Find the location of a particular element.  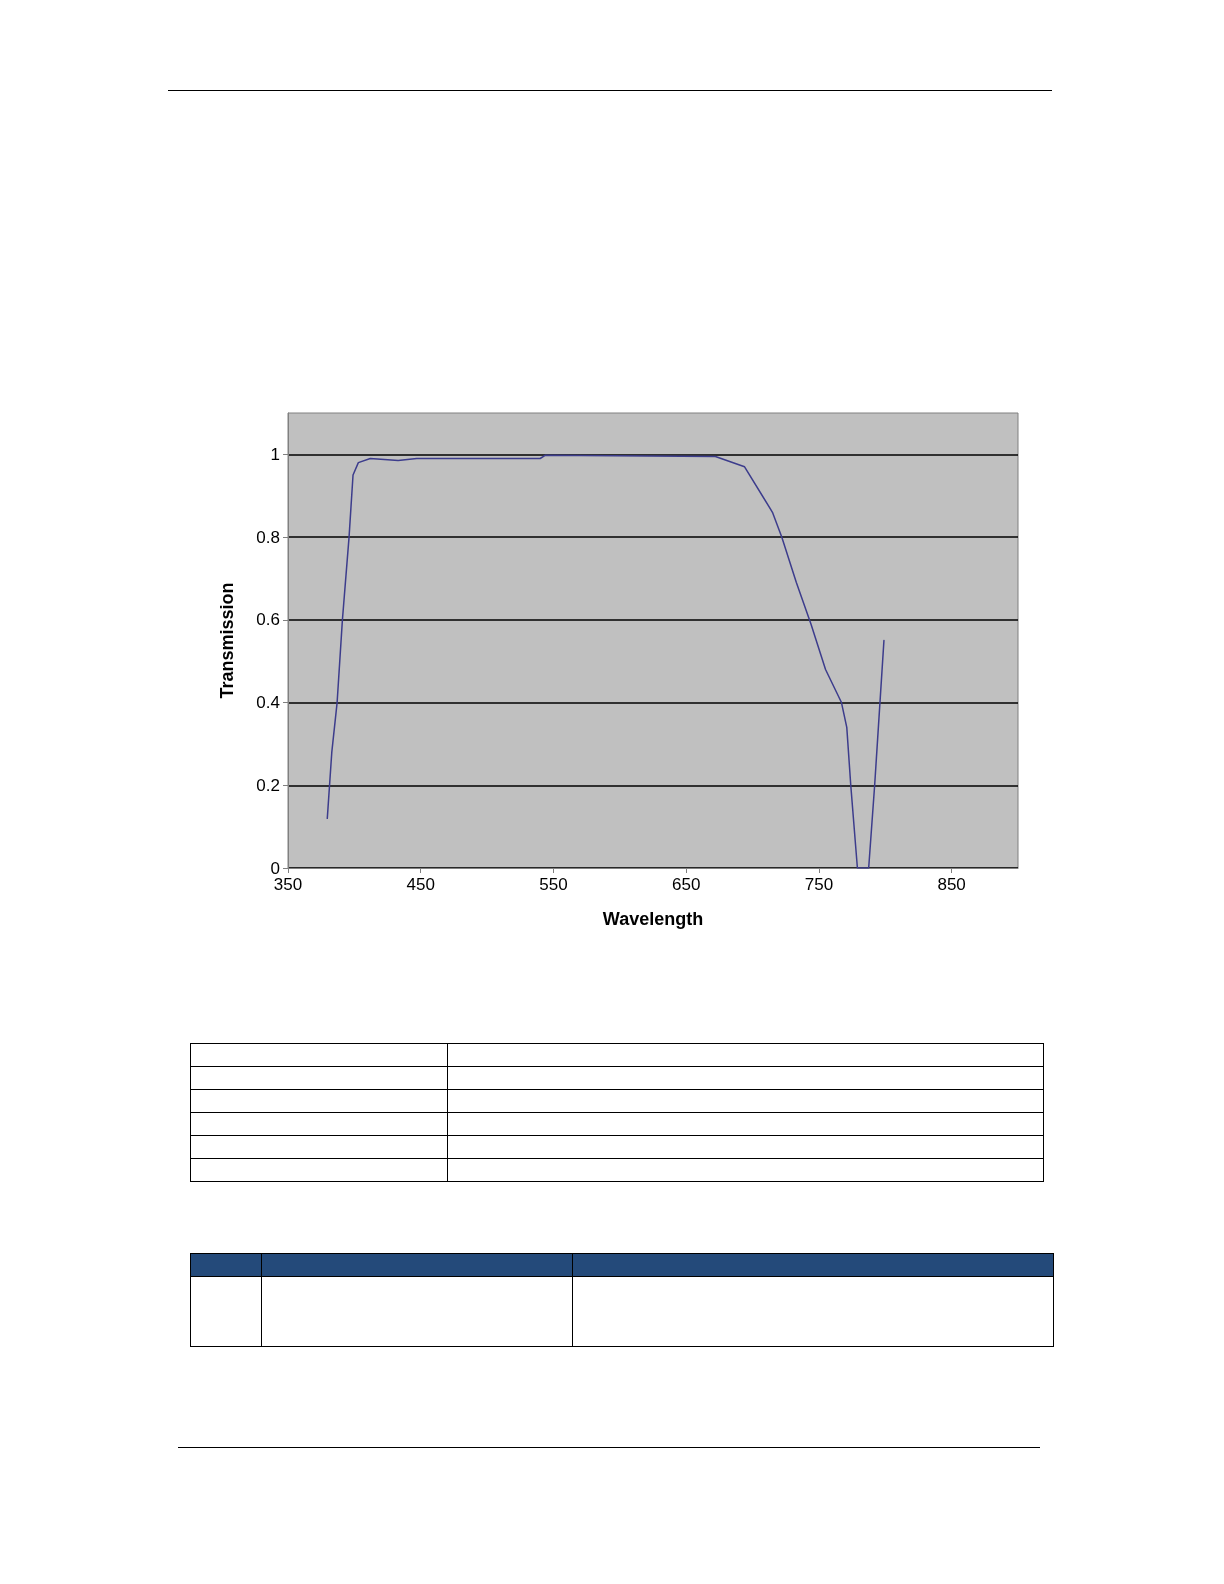

y-tick-label: 0.8 is located at coordinates (268, 537).